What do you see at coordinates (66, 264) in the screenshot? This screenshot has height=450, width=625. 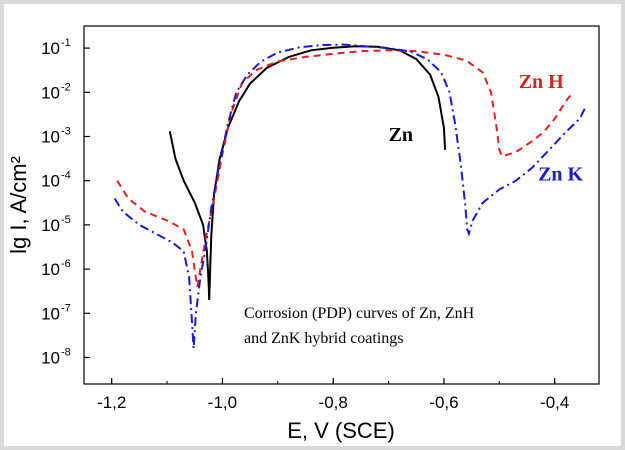 I see `y-tick-exponent: -6` at bounding box center [66, 264].